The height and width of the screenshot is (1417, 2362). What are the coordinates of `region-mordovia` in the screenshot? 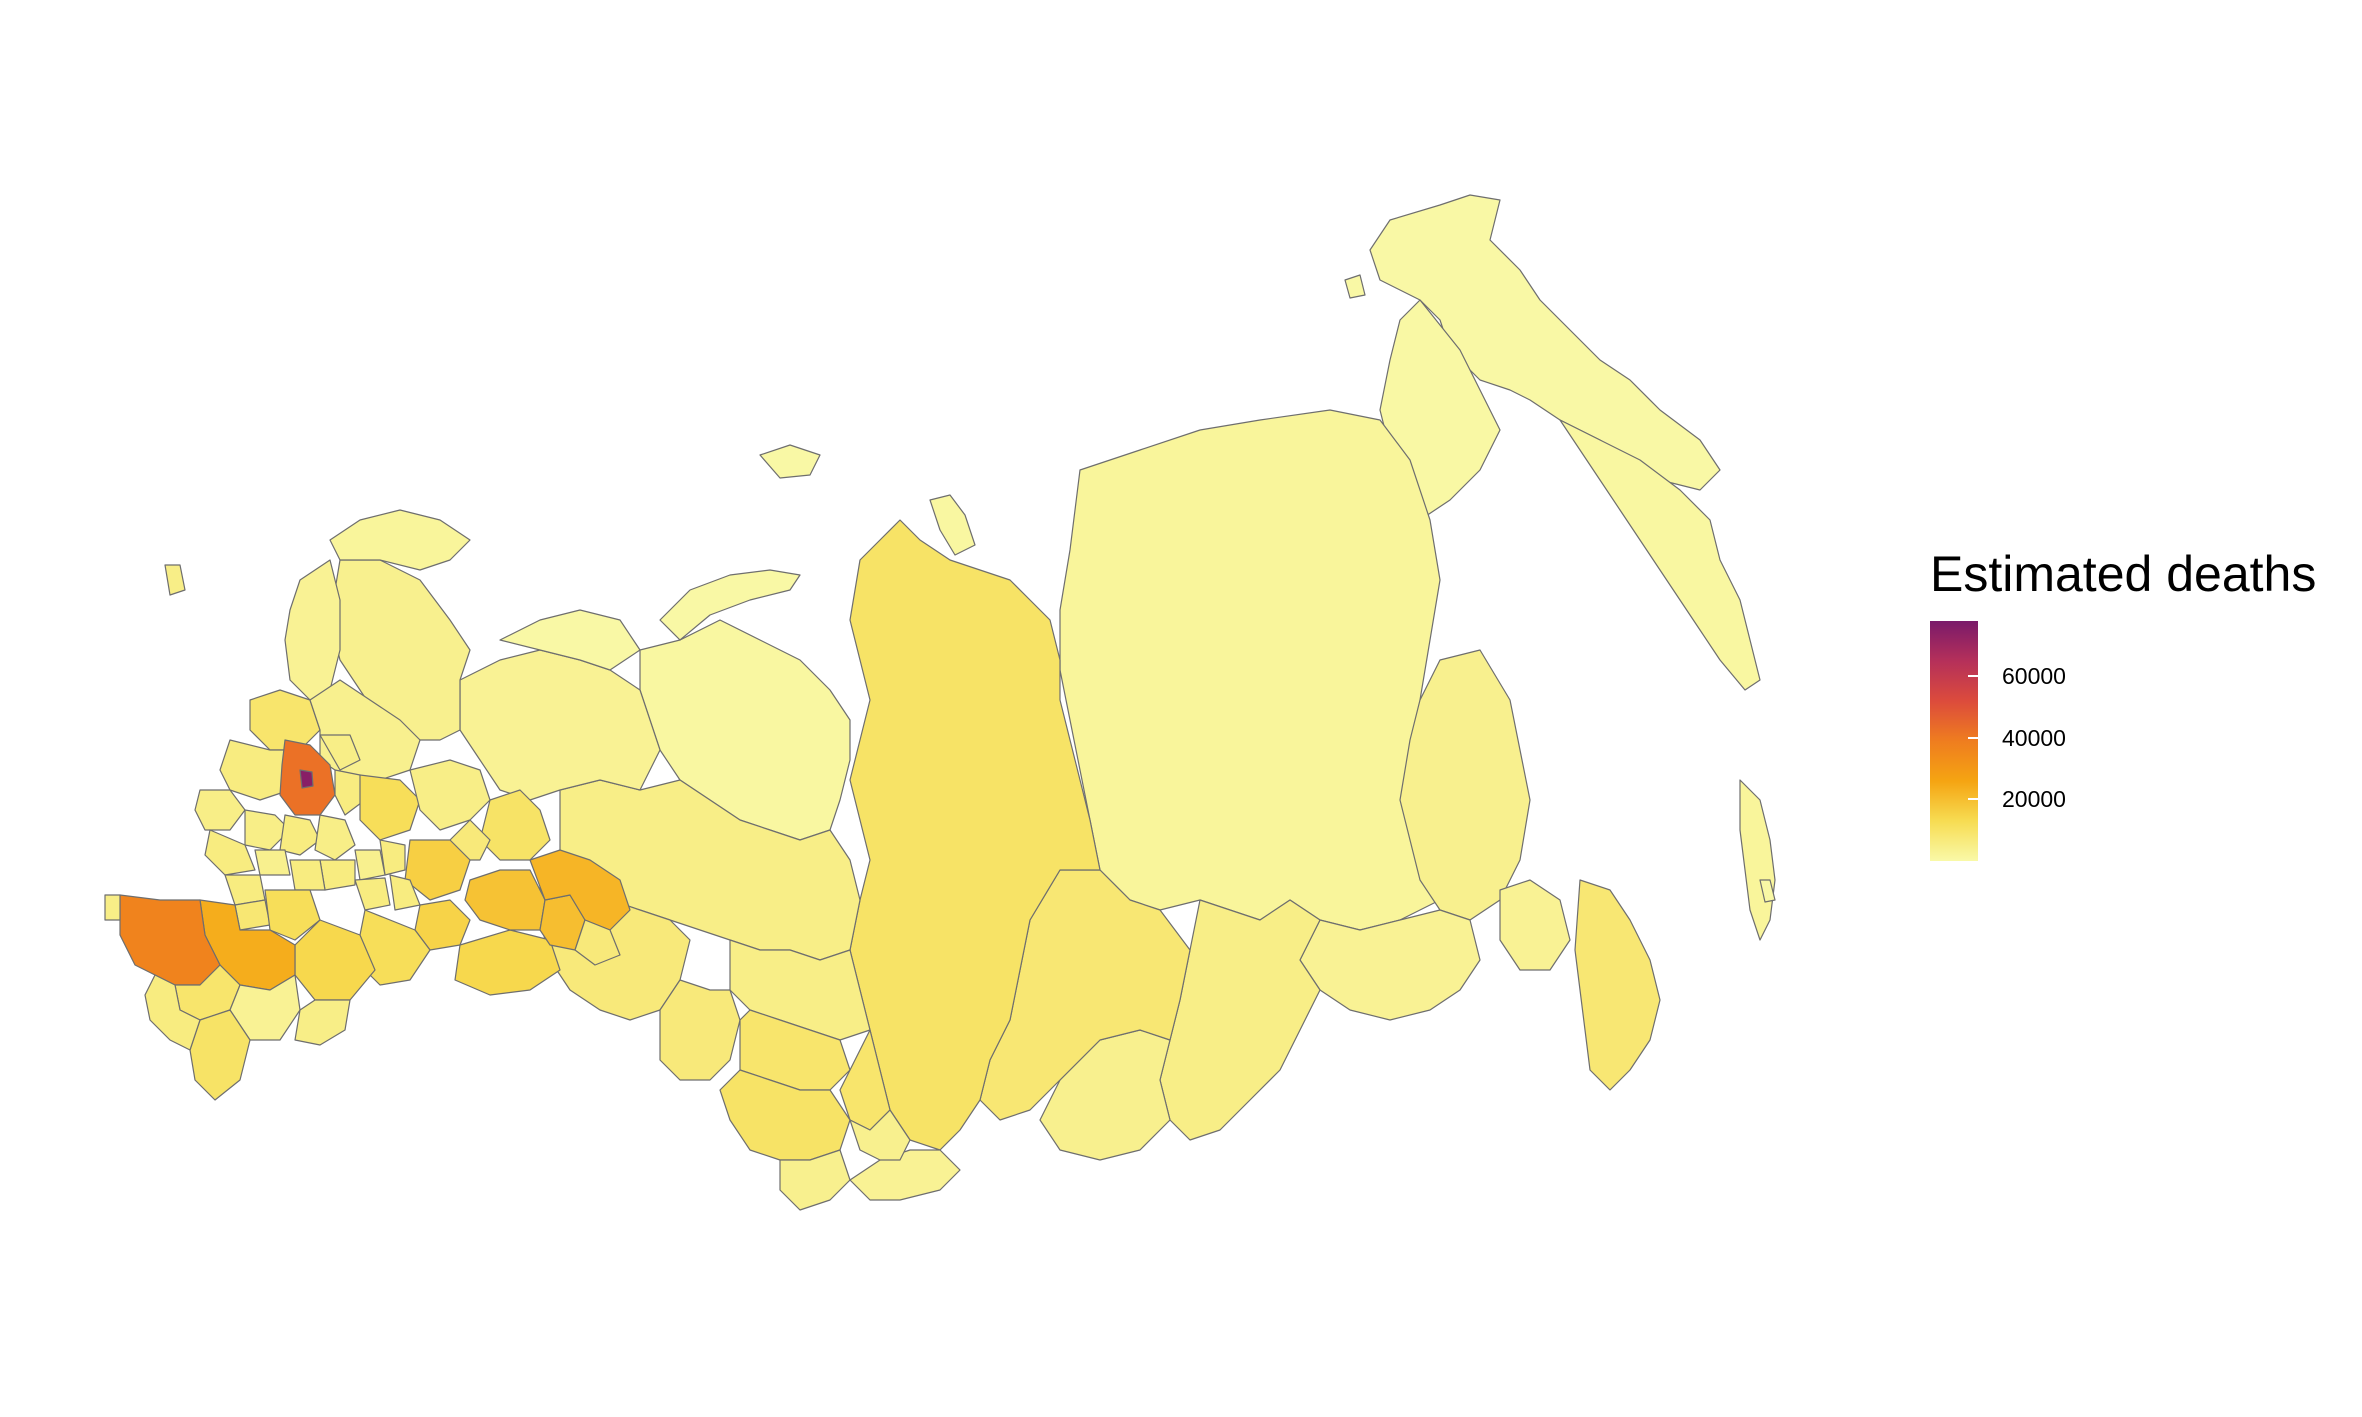 It's located at (370, 865).